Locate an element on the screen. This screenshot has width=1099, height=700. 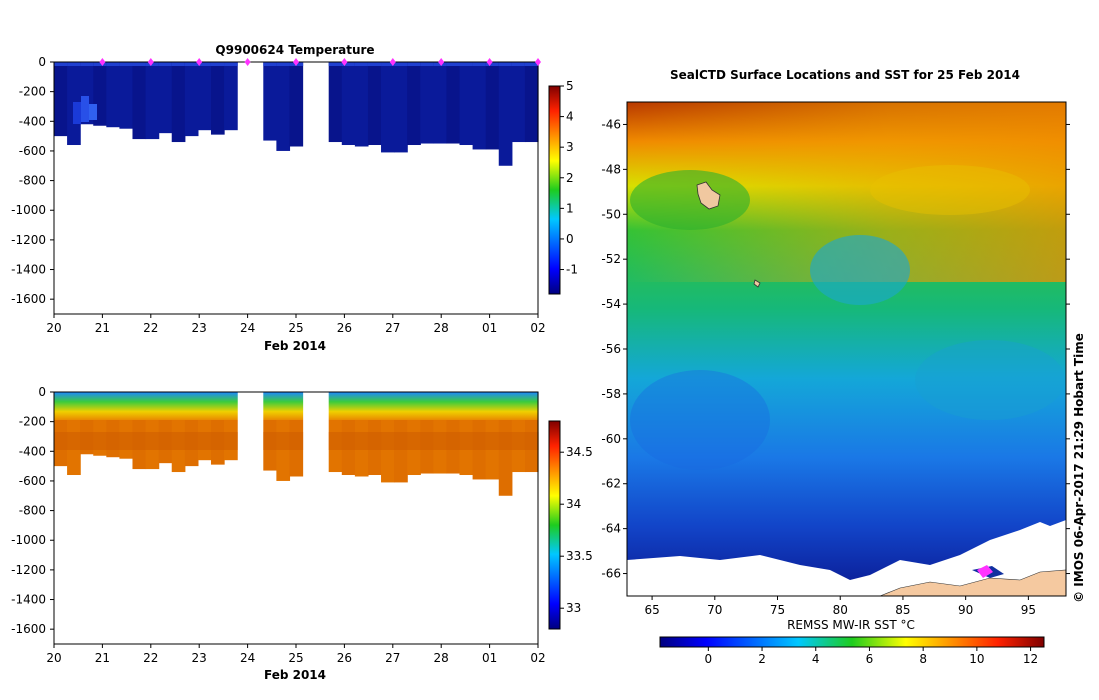
temperature-y-axis: 0 -200 -400 -600 -800 -1000 -1200 -1400 -1600 is located at coordinates (32, 180).